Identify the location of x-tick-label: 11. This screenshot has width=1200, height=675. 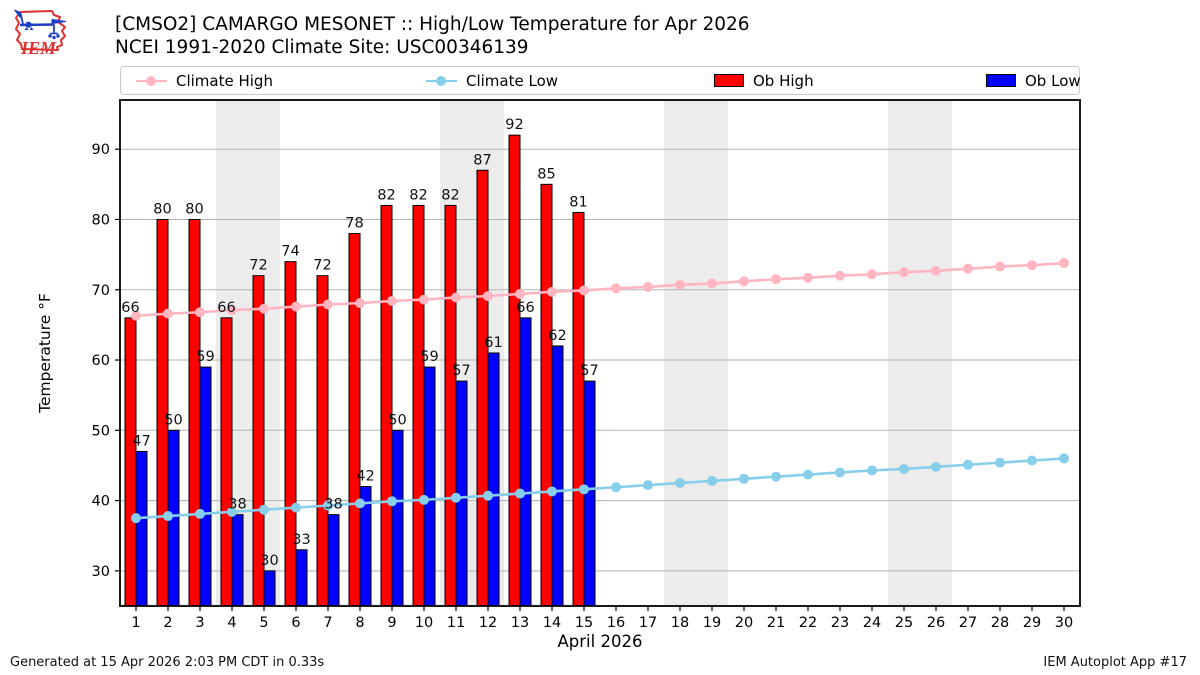
(456, 623).